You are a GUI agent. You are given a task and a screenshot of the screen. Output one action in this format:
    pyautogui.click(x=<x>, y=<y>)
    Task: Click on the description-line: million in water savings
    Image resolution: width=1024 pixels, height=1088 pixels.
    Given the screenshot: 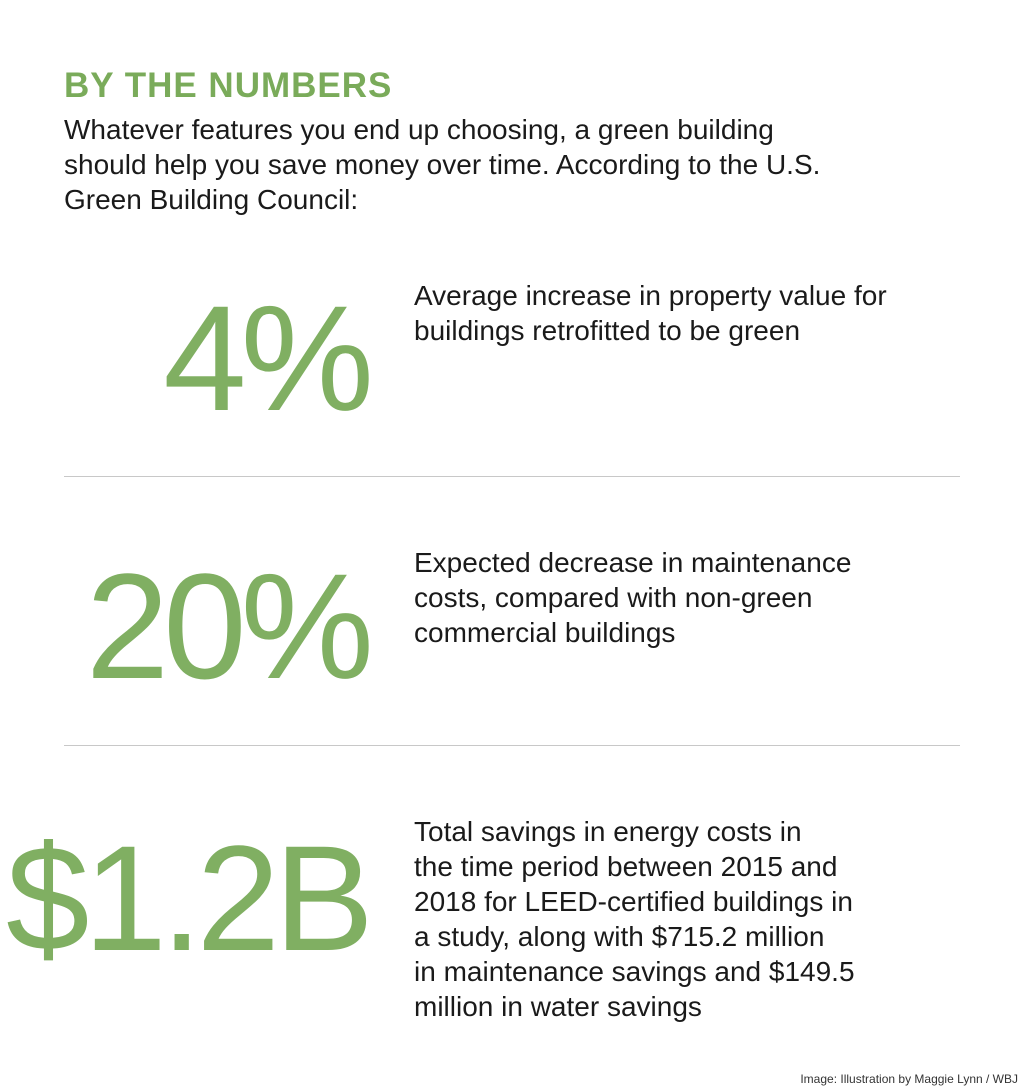 What is the action you would take?
    pyautogui.click(x=558, y=1006)
    